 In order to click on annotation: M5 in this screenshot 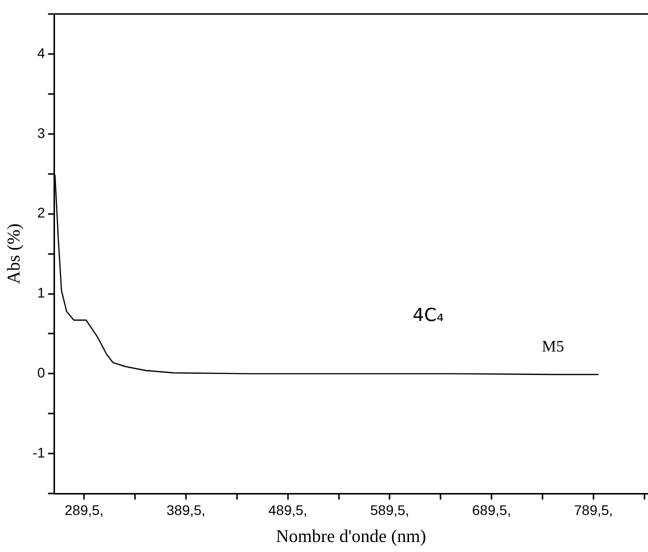, I will do `click(553, 347)`.